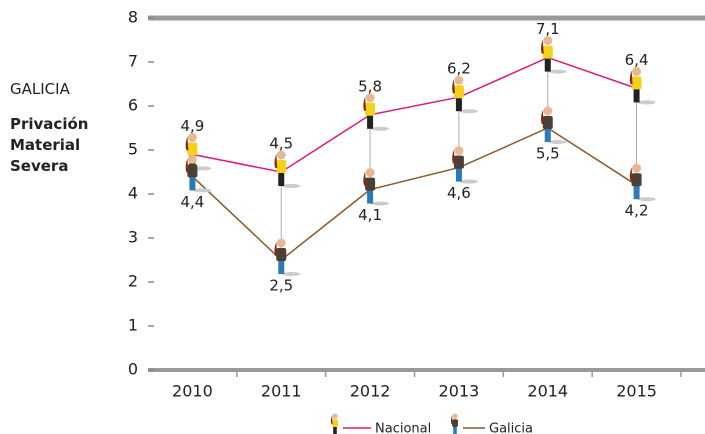 The height and width of the screenshot is (434, 705). Describe the element at coordinates (459, 193) in the screenshot. I see `value-label: 4,6` at that location.